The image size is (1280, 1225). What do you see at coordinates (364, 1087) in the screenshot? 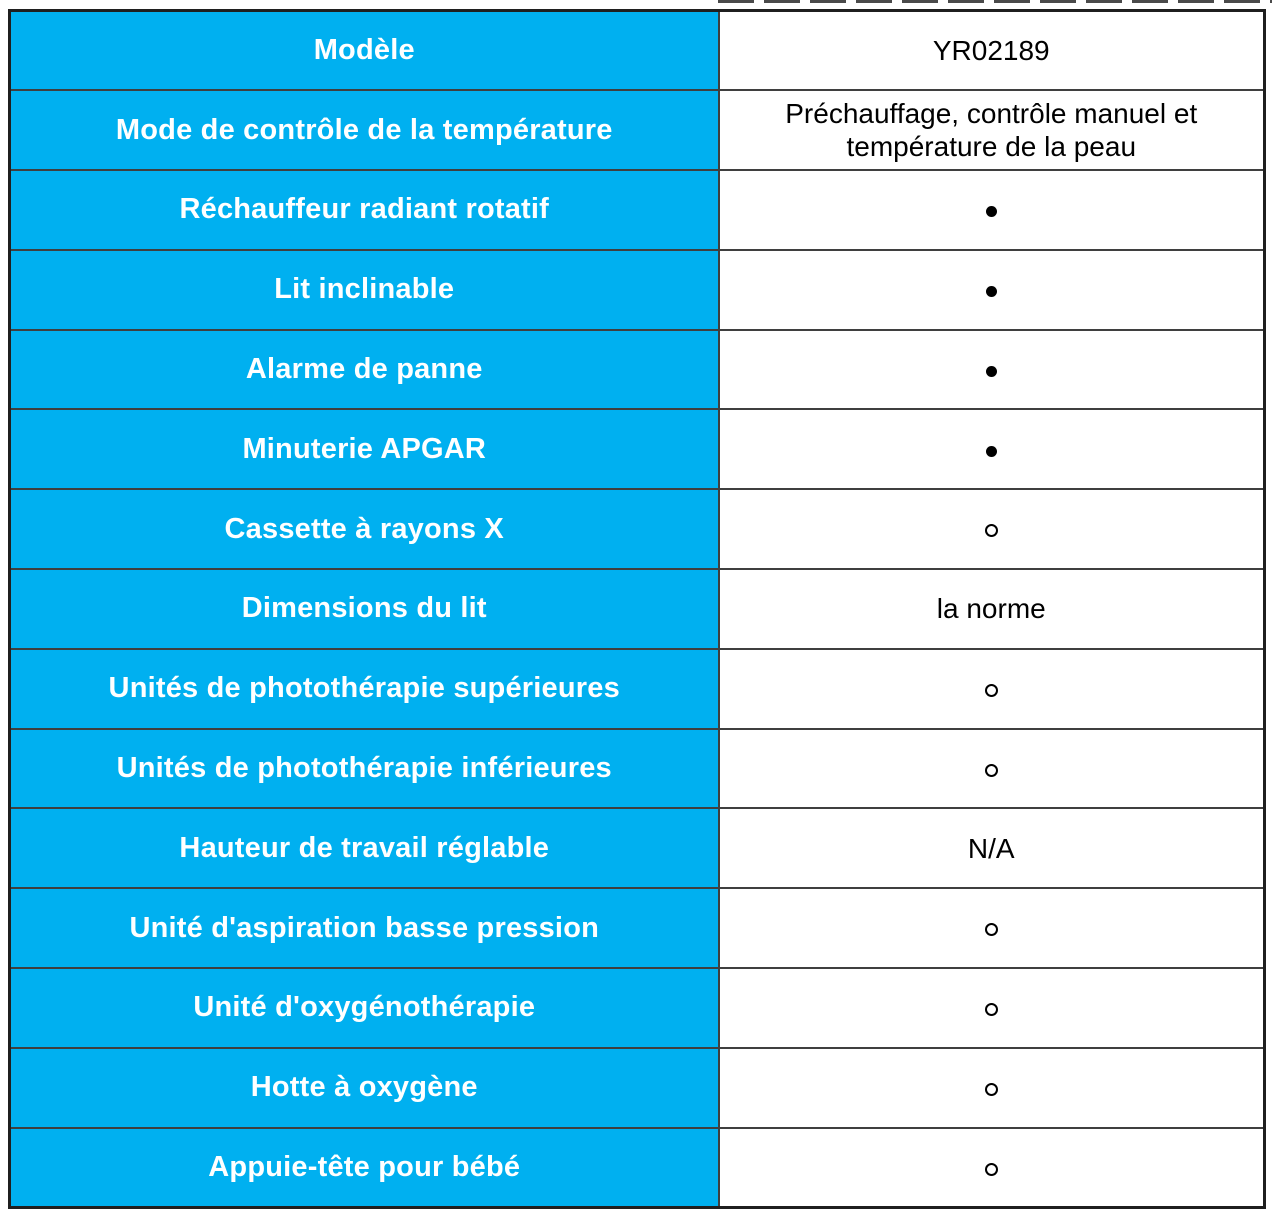
I see `spec-label: Hotte à oxygène` at bounding box center [364, 1087].